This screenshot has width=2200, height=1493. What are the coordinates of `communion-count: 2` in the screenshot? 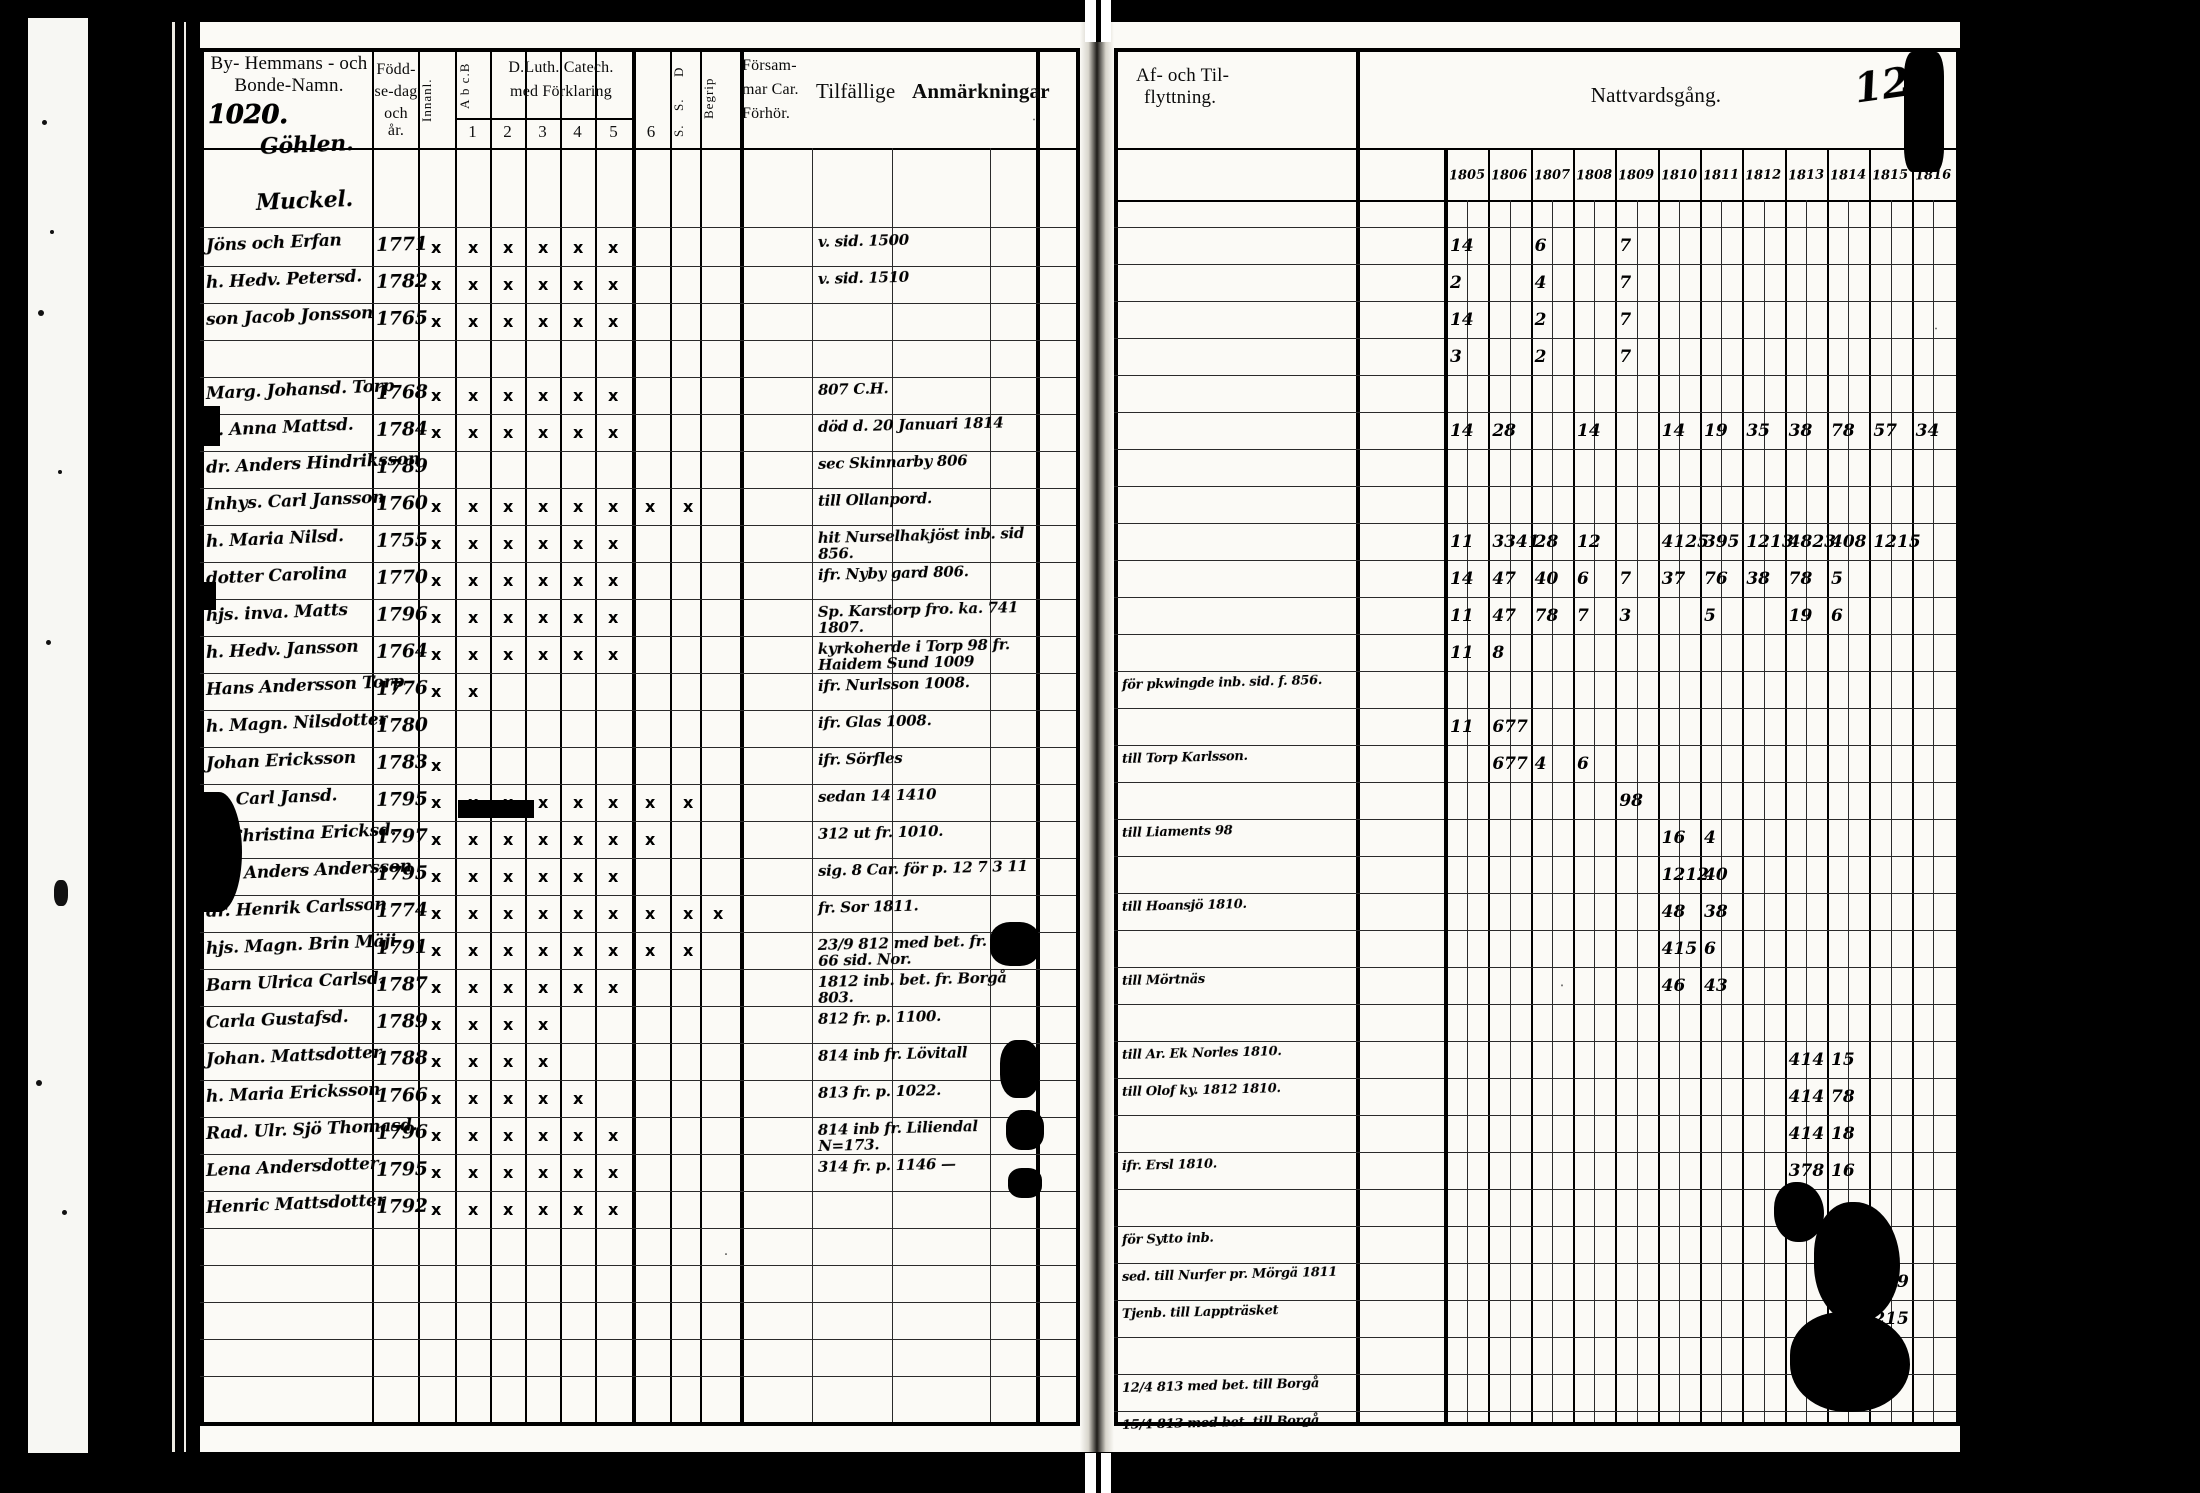 It's located at (1540, 320).